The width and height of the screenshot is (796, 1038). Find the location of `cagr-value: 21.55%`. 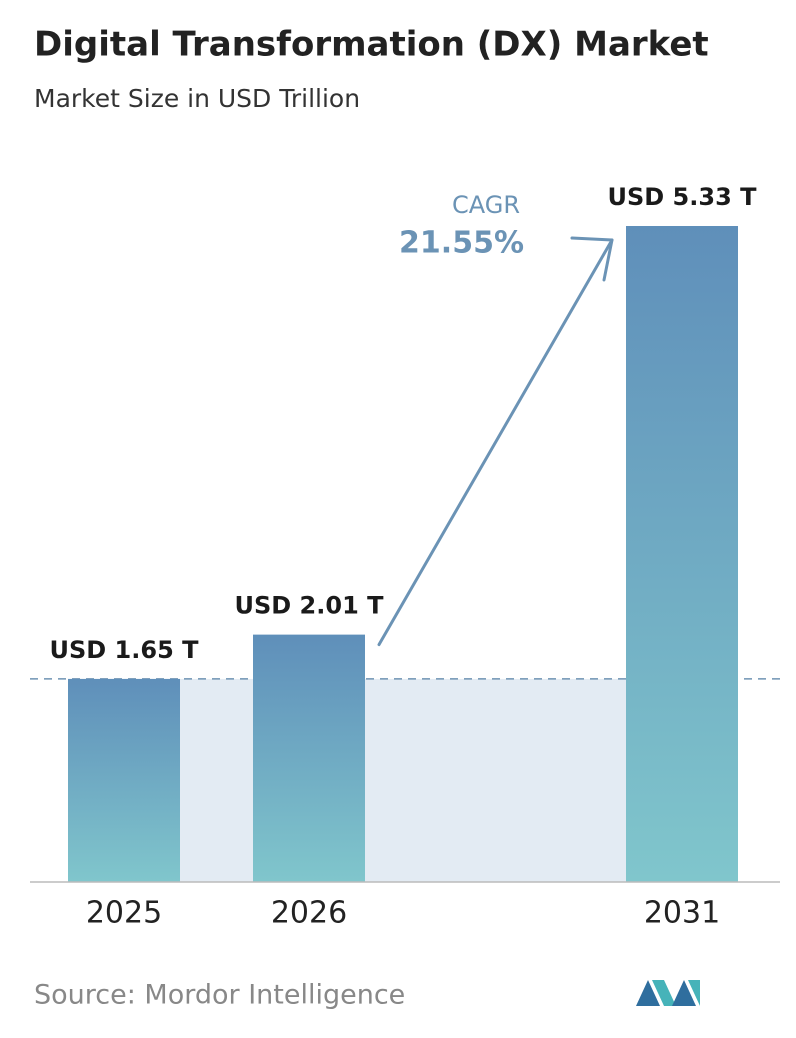

cagr-value: 21.55% is located at coordinates (461, 243).